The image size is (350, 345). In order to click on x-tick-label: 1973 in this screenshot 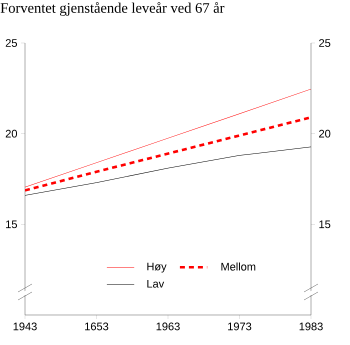, I will do `click(240, 326)`.